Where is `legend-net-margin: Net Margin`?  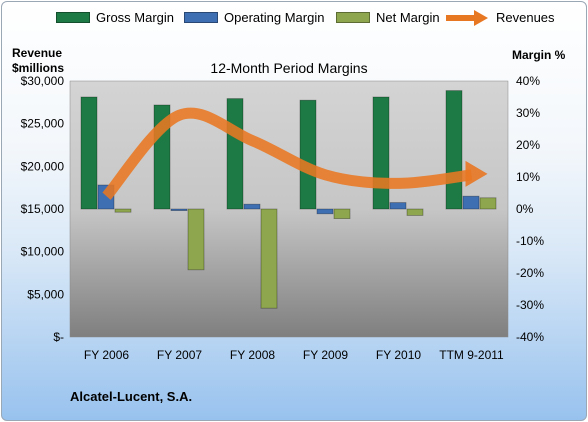 legend-net-margin: Net Margin is located at coordinates (388, 17).